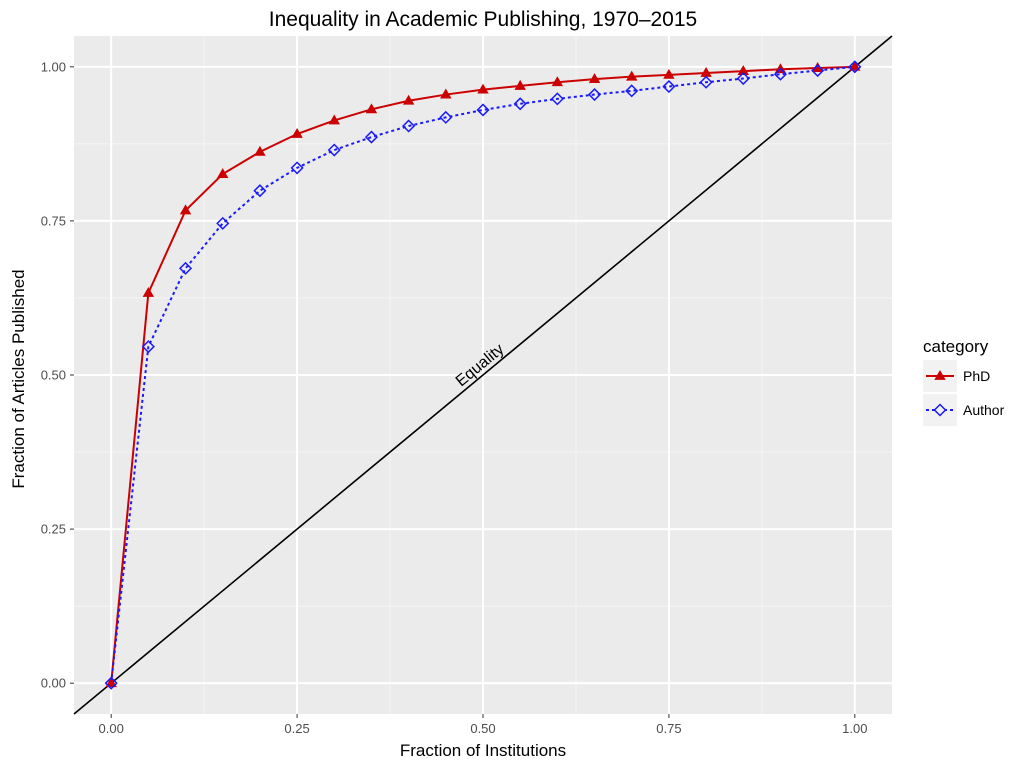  I want to click on x-tick-label: 0.00, so click(111, 728).